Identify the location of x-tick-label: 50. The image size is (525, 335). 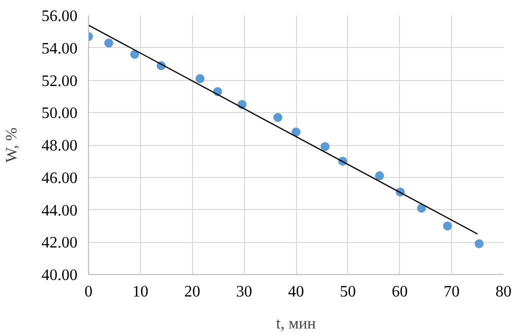
(348, 292).